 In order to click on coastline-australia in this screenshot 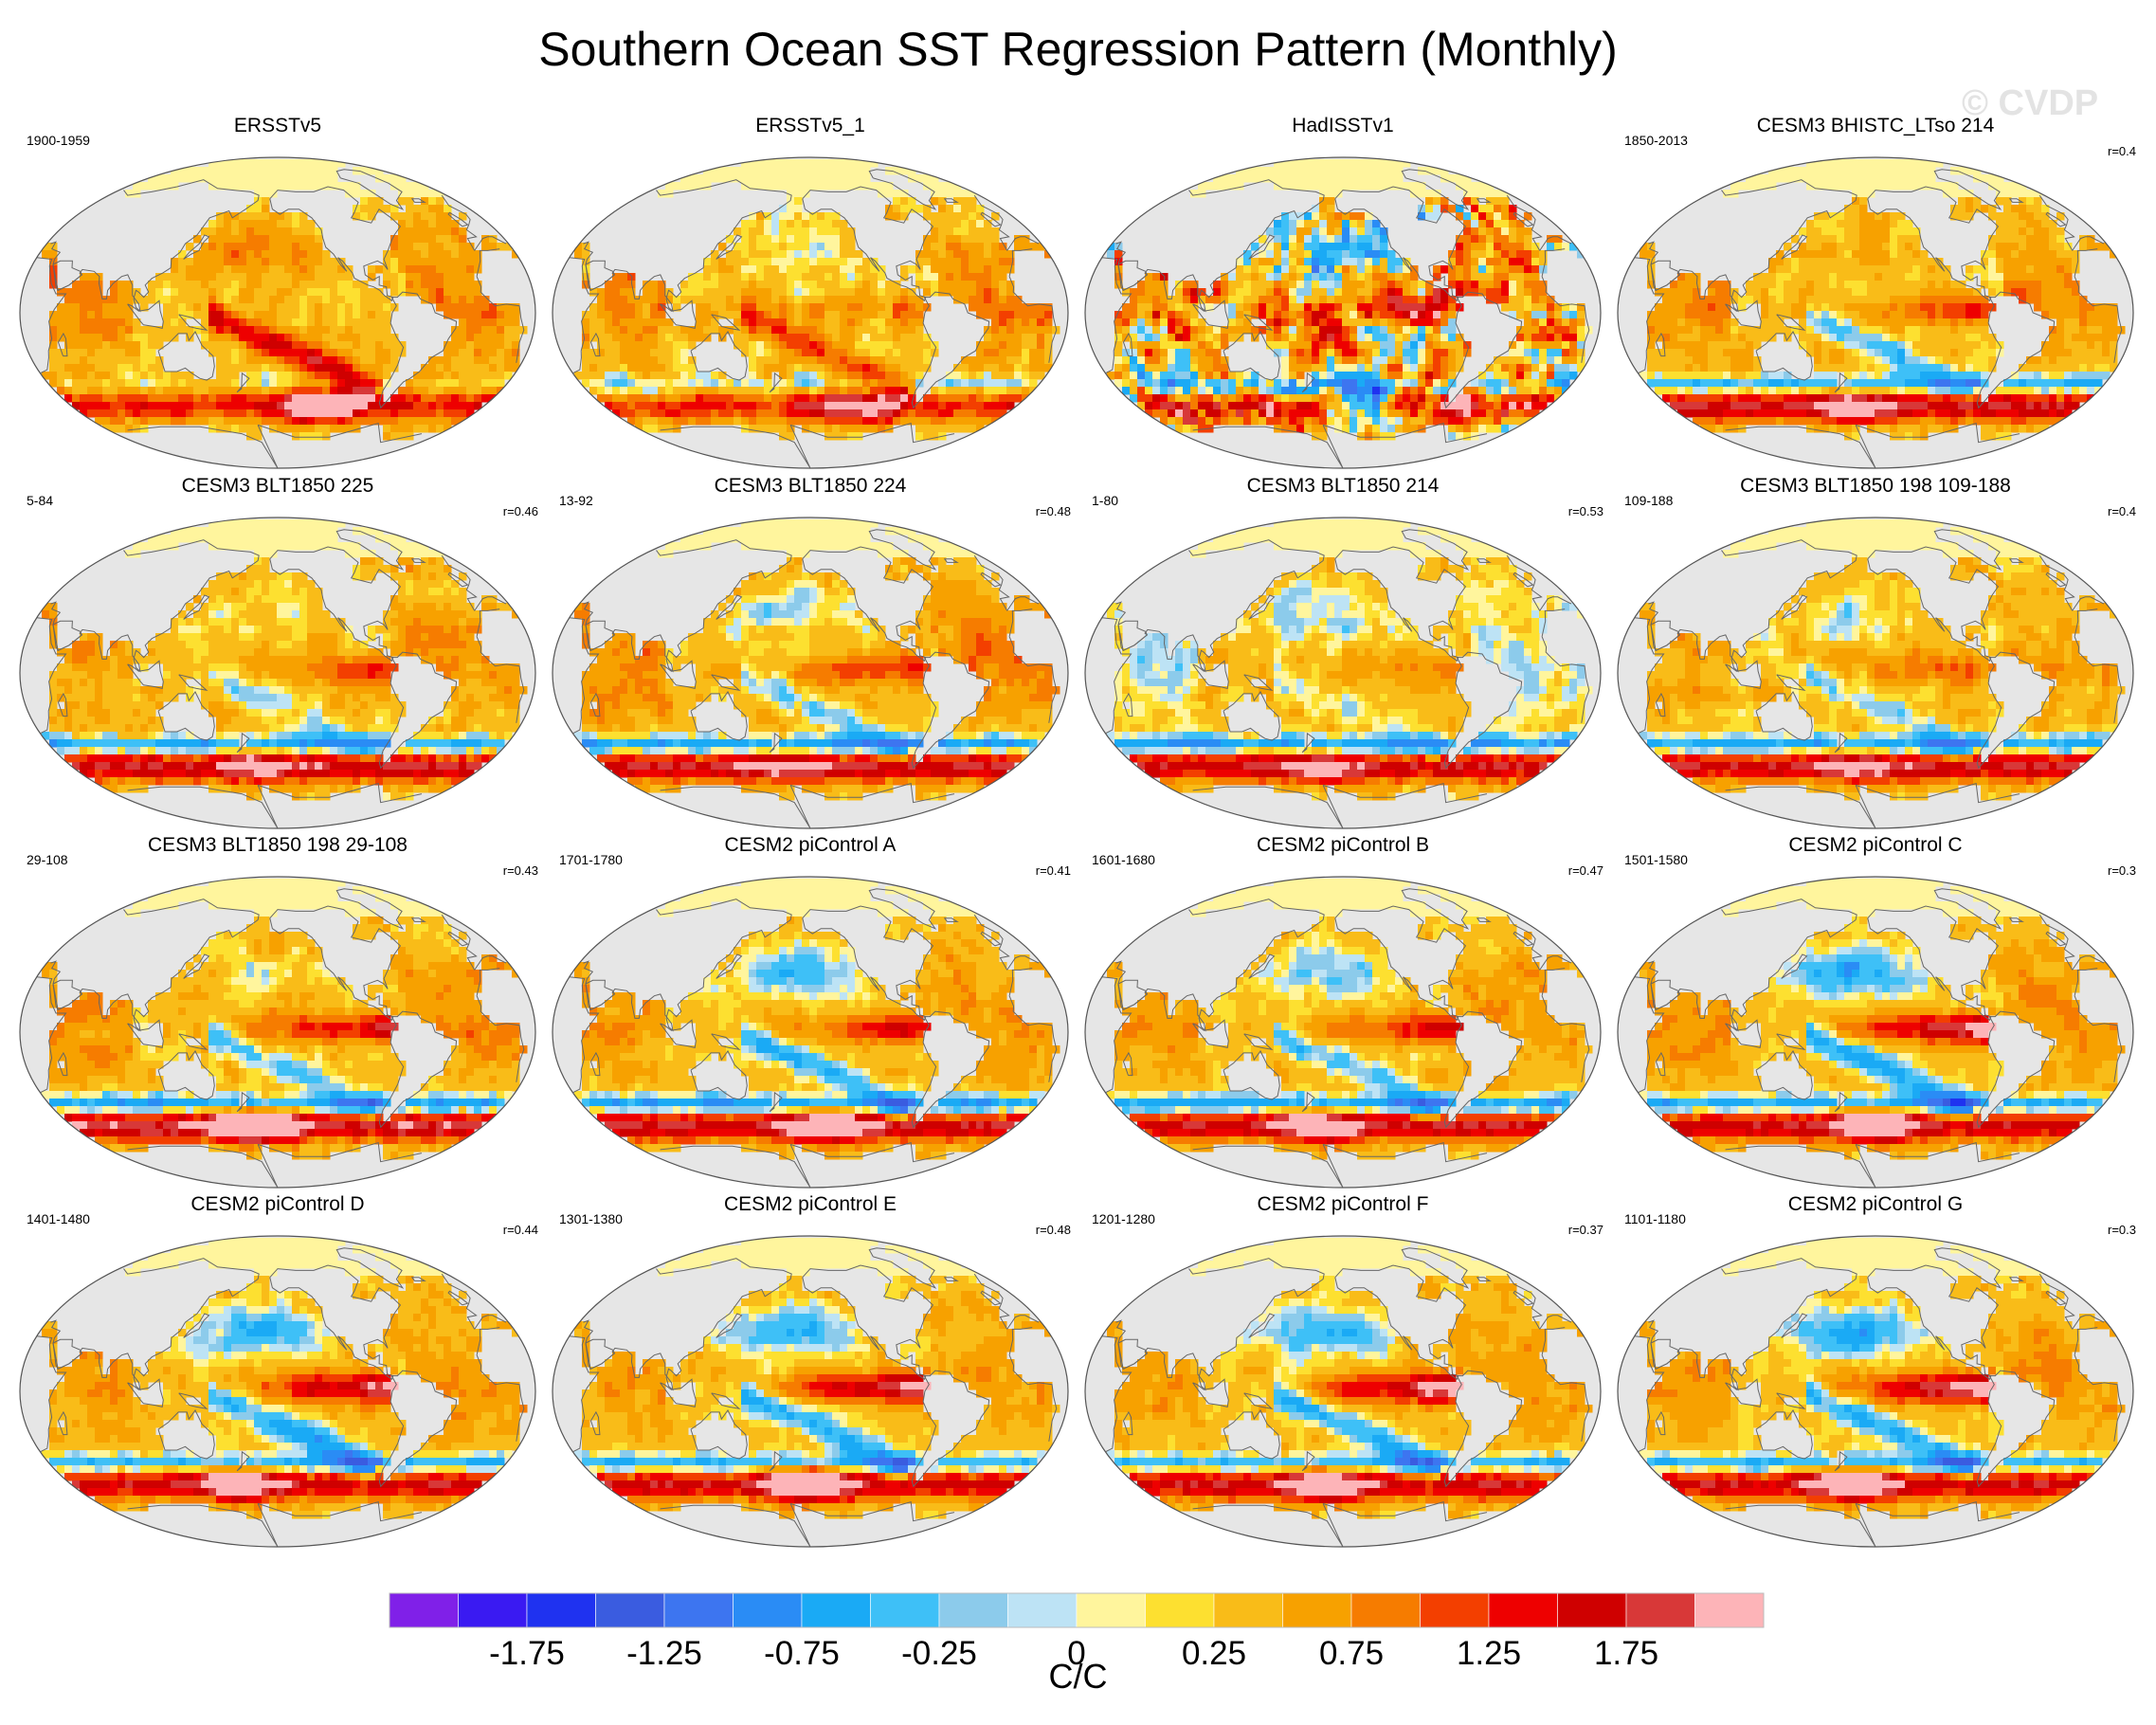, I will do `click(1252, 356)`.